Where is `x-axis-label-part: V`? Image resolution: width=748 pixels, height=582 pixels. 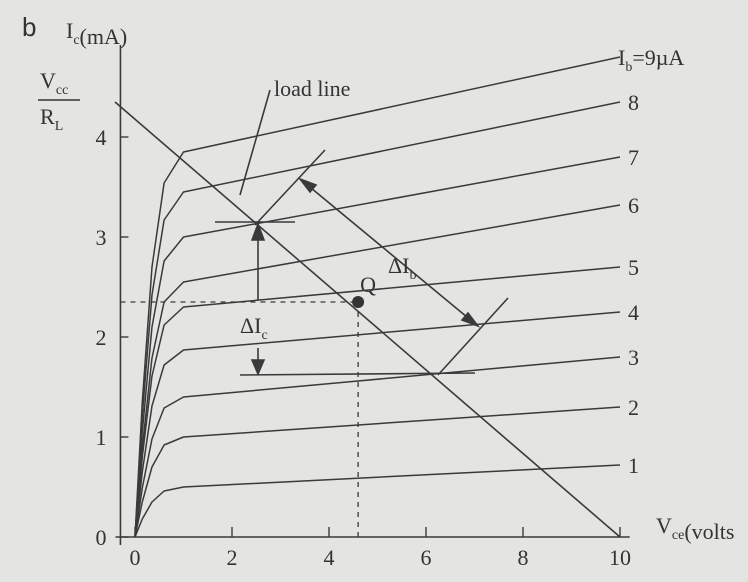
x-axis-label-part: V is located at coordinates (664, 525).